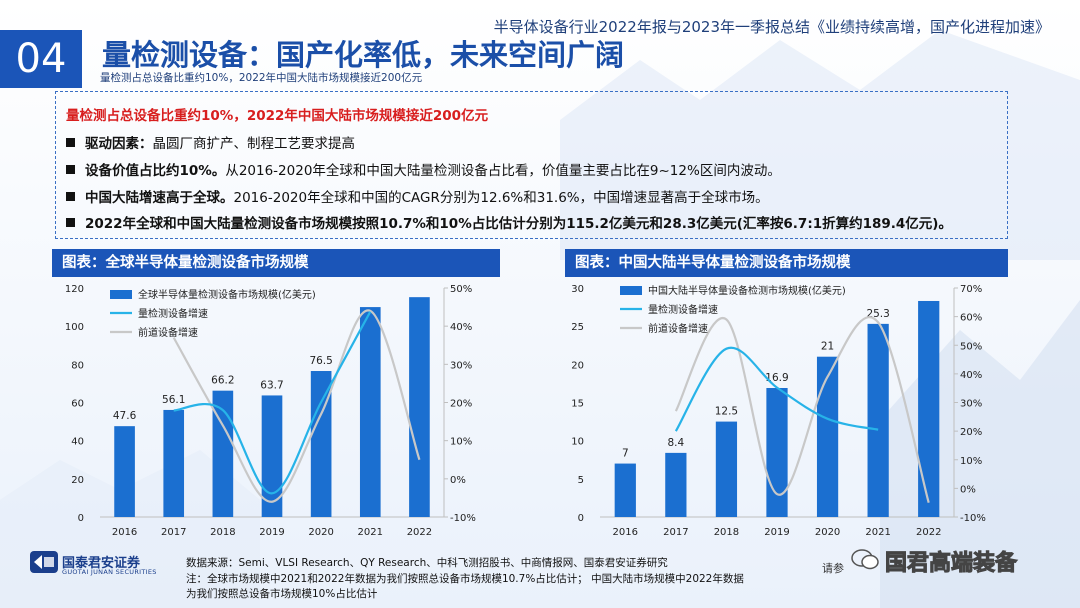 Image resolution: width=1080 pixels, height=608 pixels. I want to click on bar-value-label: 76.5, so click(320, 361).